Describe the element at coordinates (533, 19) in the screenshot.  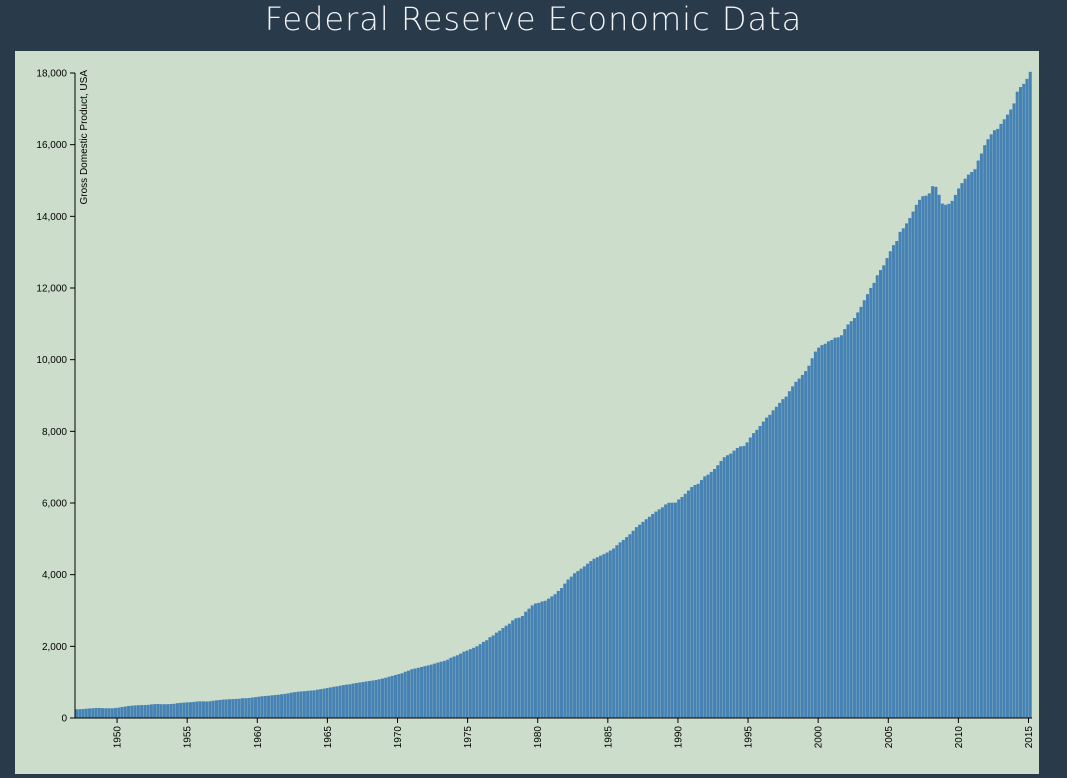
I see `page-title: Federal Reserve Economic Data` at that location.